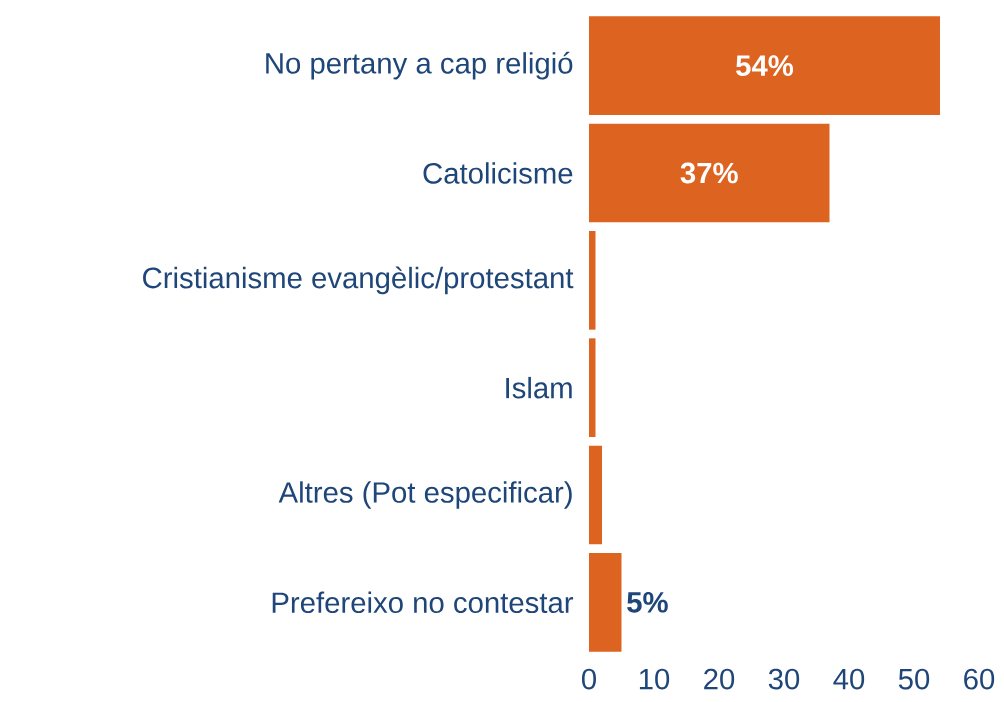 This screenshot has height=702, width=1004. What do you see at coordinates (498, 173) in the screenshot?
I see `y-tick-label: Catolicisme` at bounding box center [498, 173].